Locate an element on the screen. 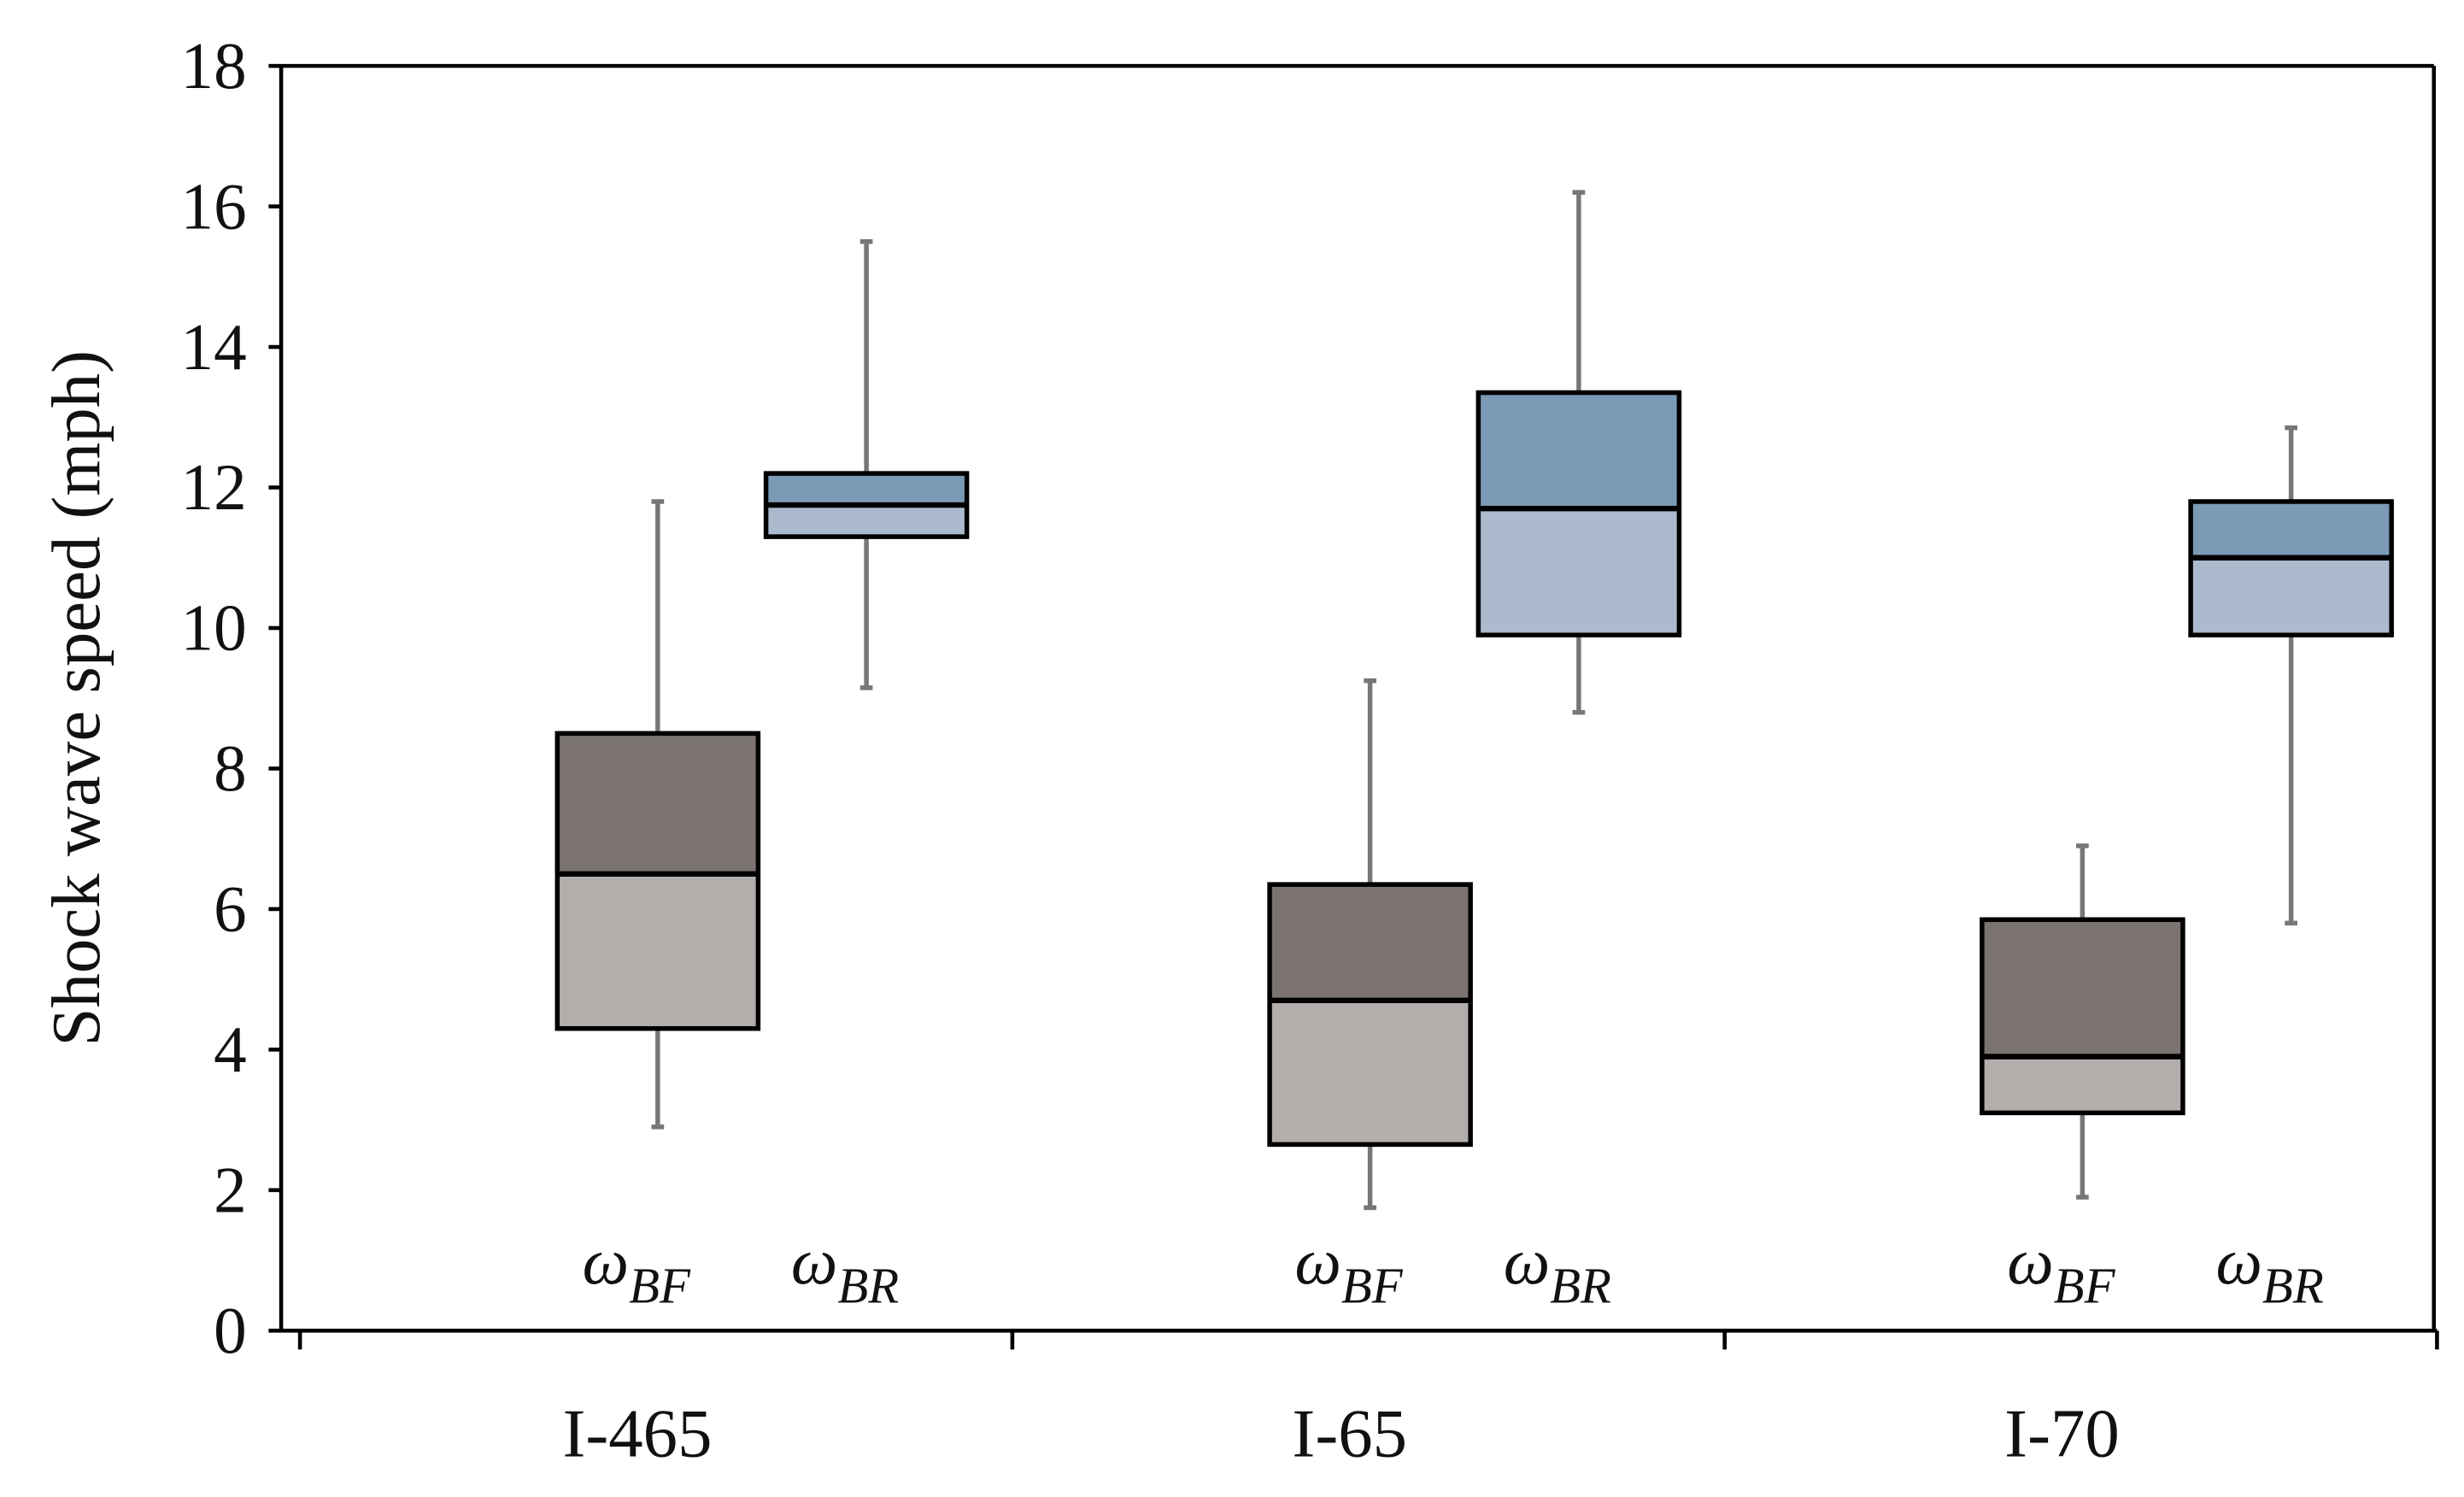 Image resolution: width=2464 pixels, height=1497 pixels. box-bf-i-70: ωBF is located at coordinates (2082, 1078).